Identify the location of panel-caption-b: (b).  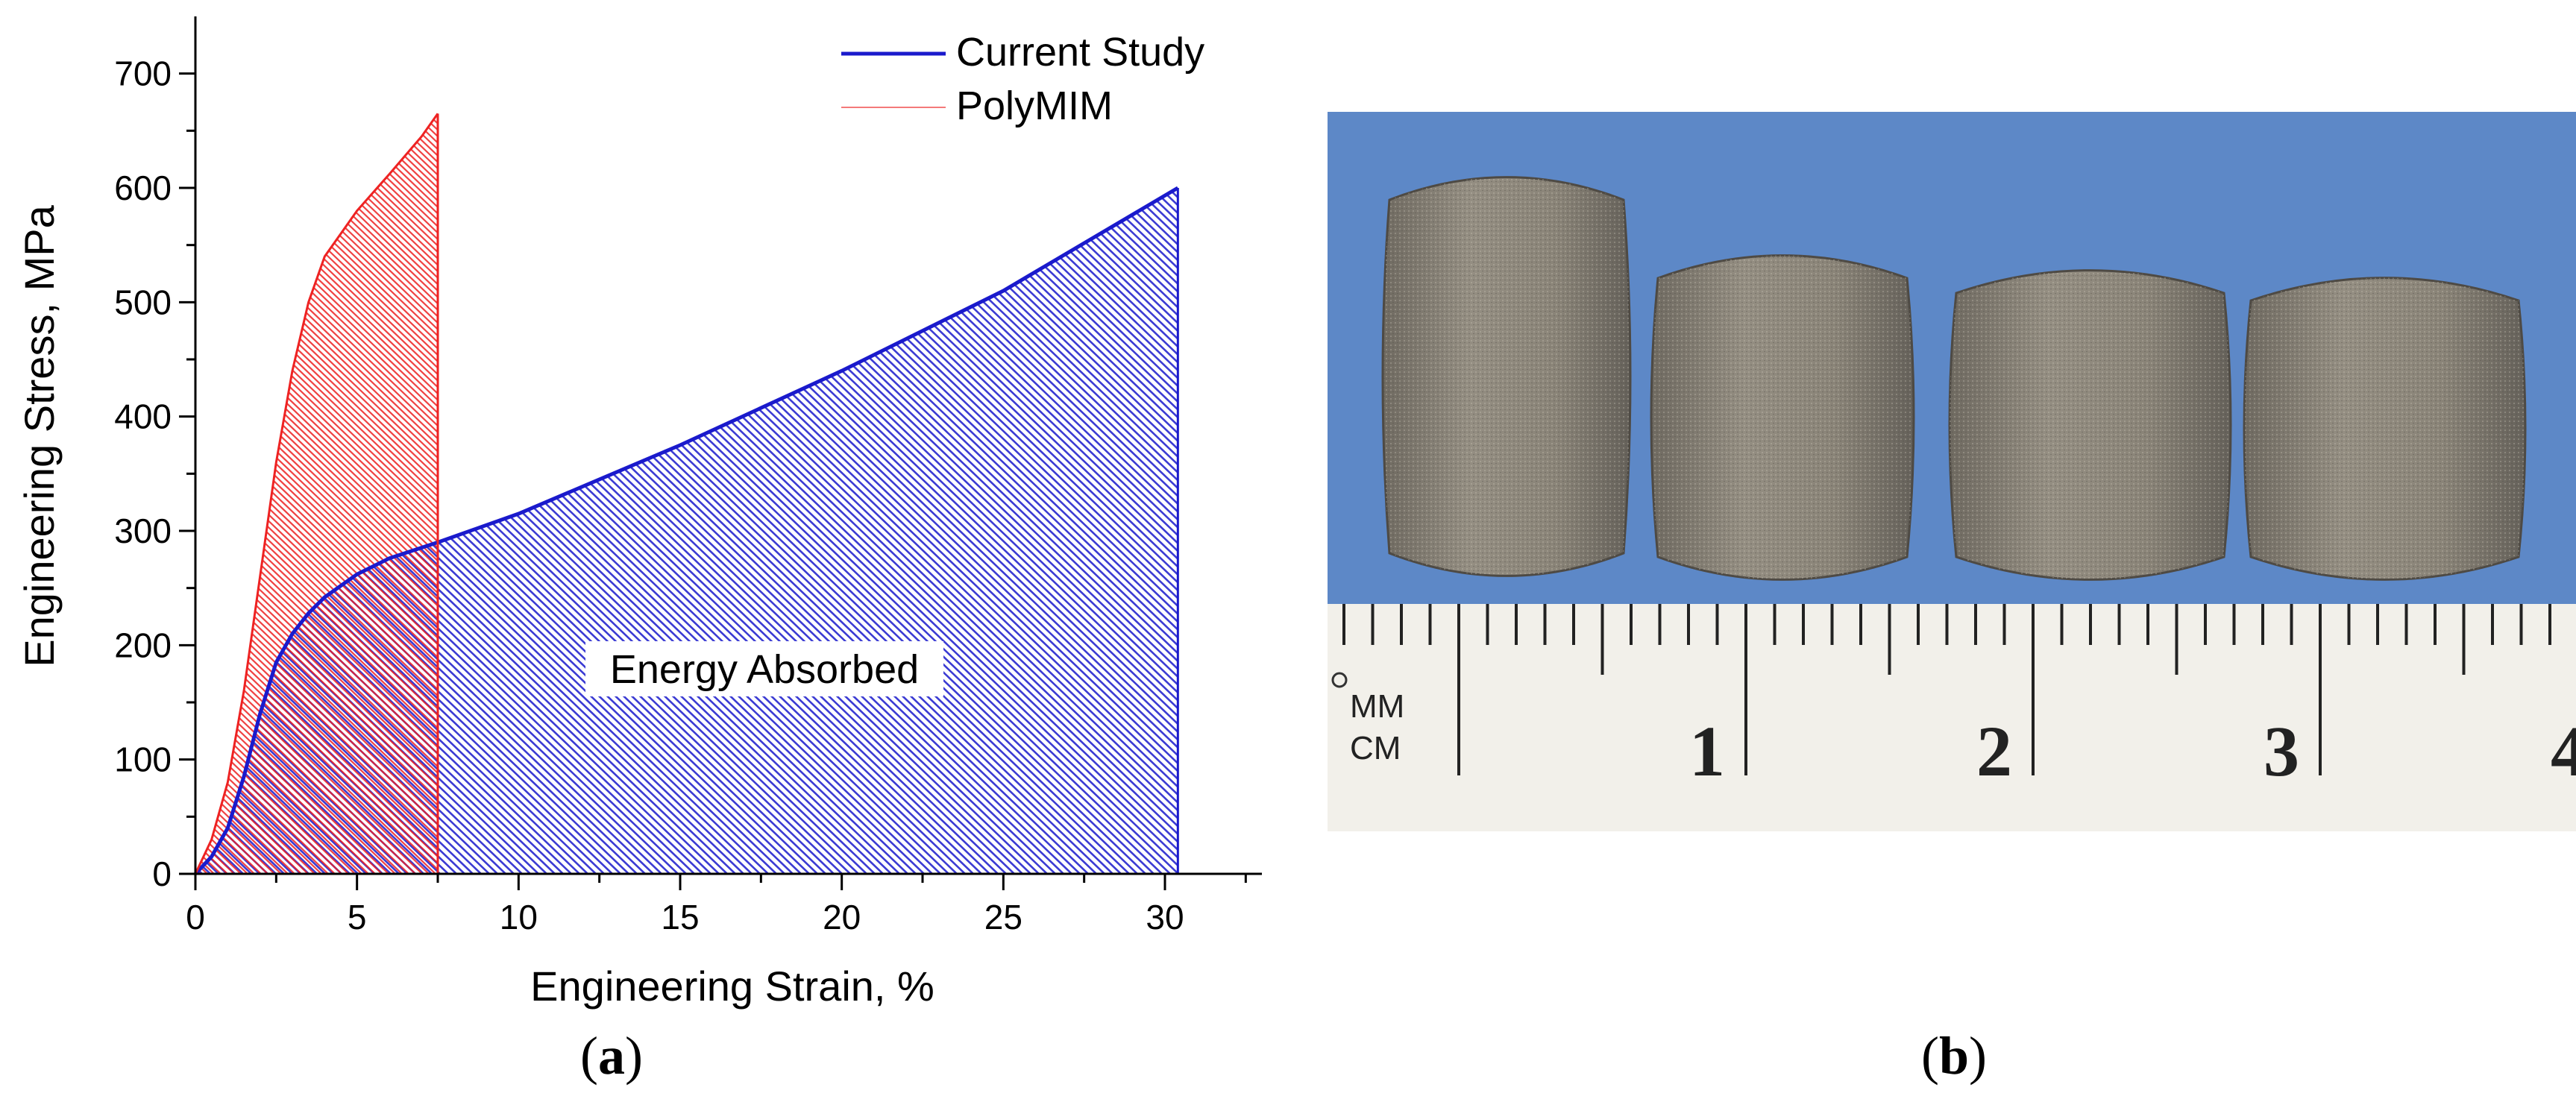
(1953, 1056).